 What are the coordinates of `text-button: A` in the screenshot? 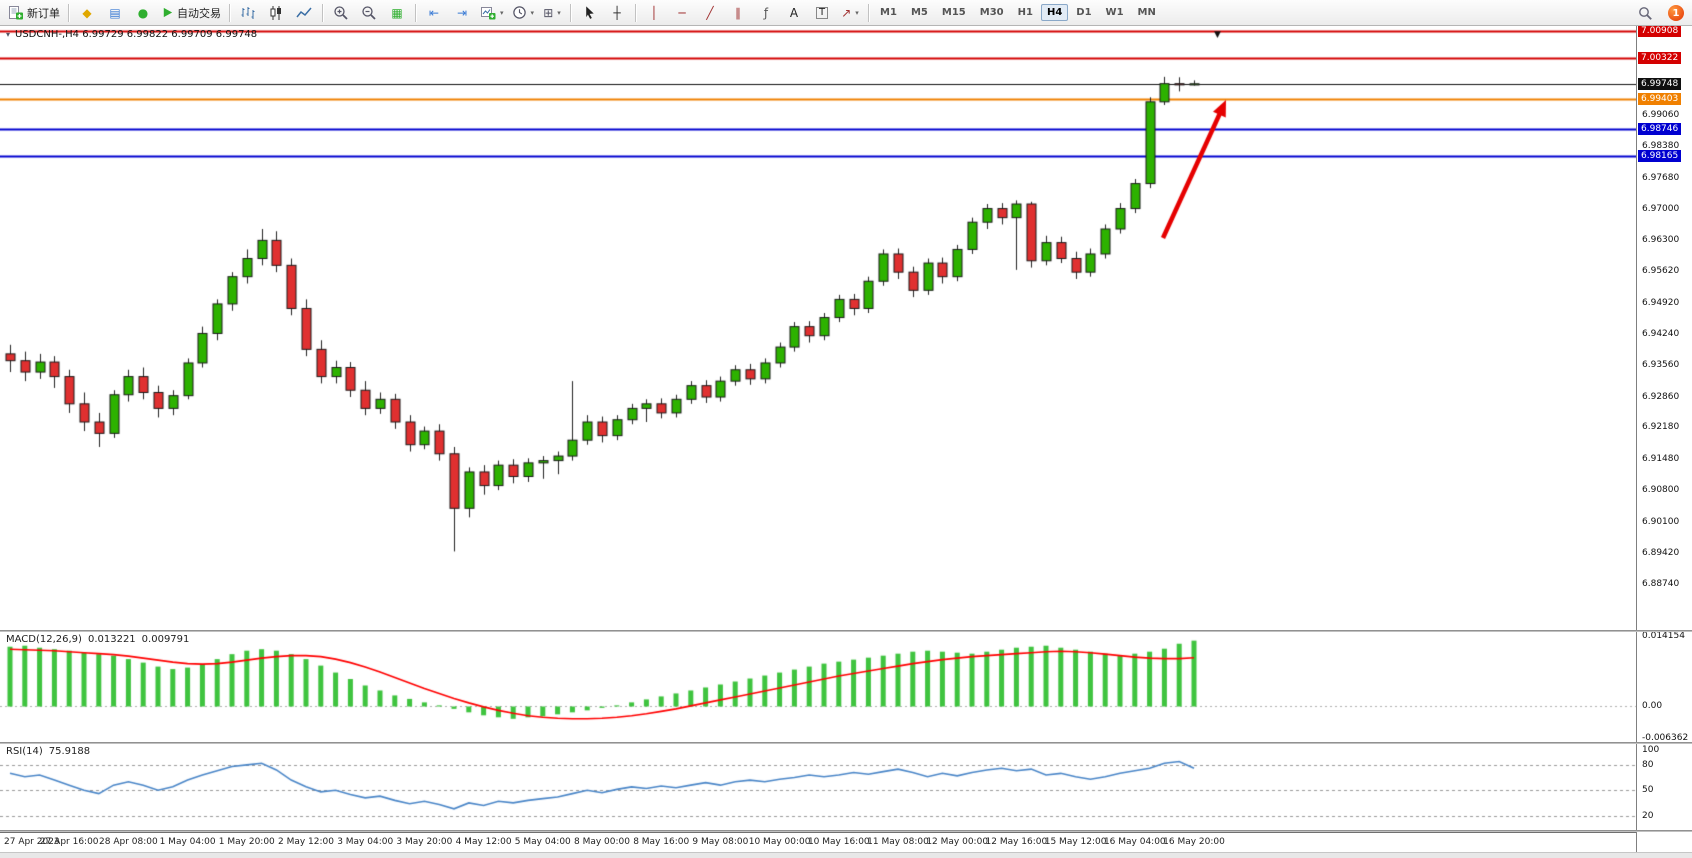 It's located at (794, 13).